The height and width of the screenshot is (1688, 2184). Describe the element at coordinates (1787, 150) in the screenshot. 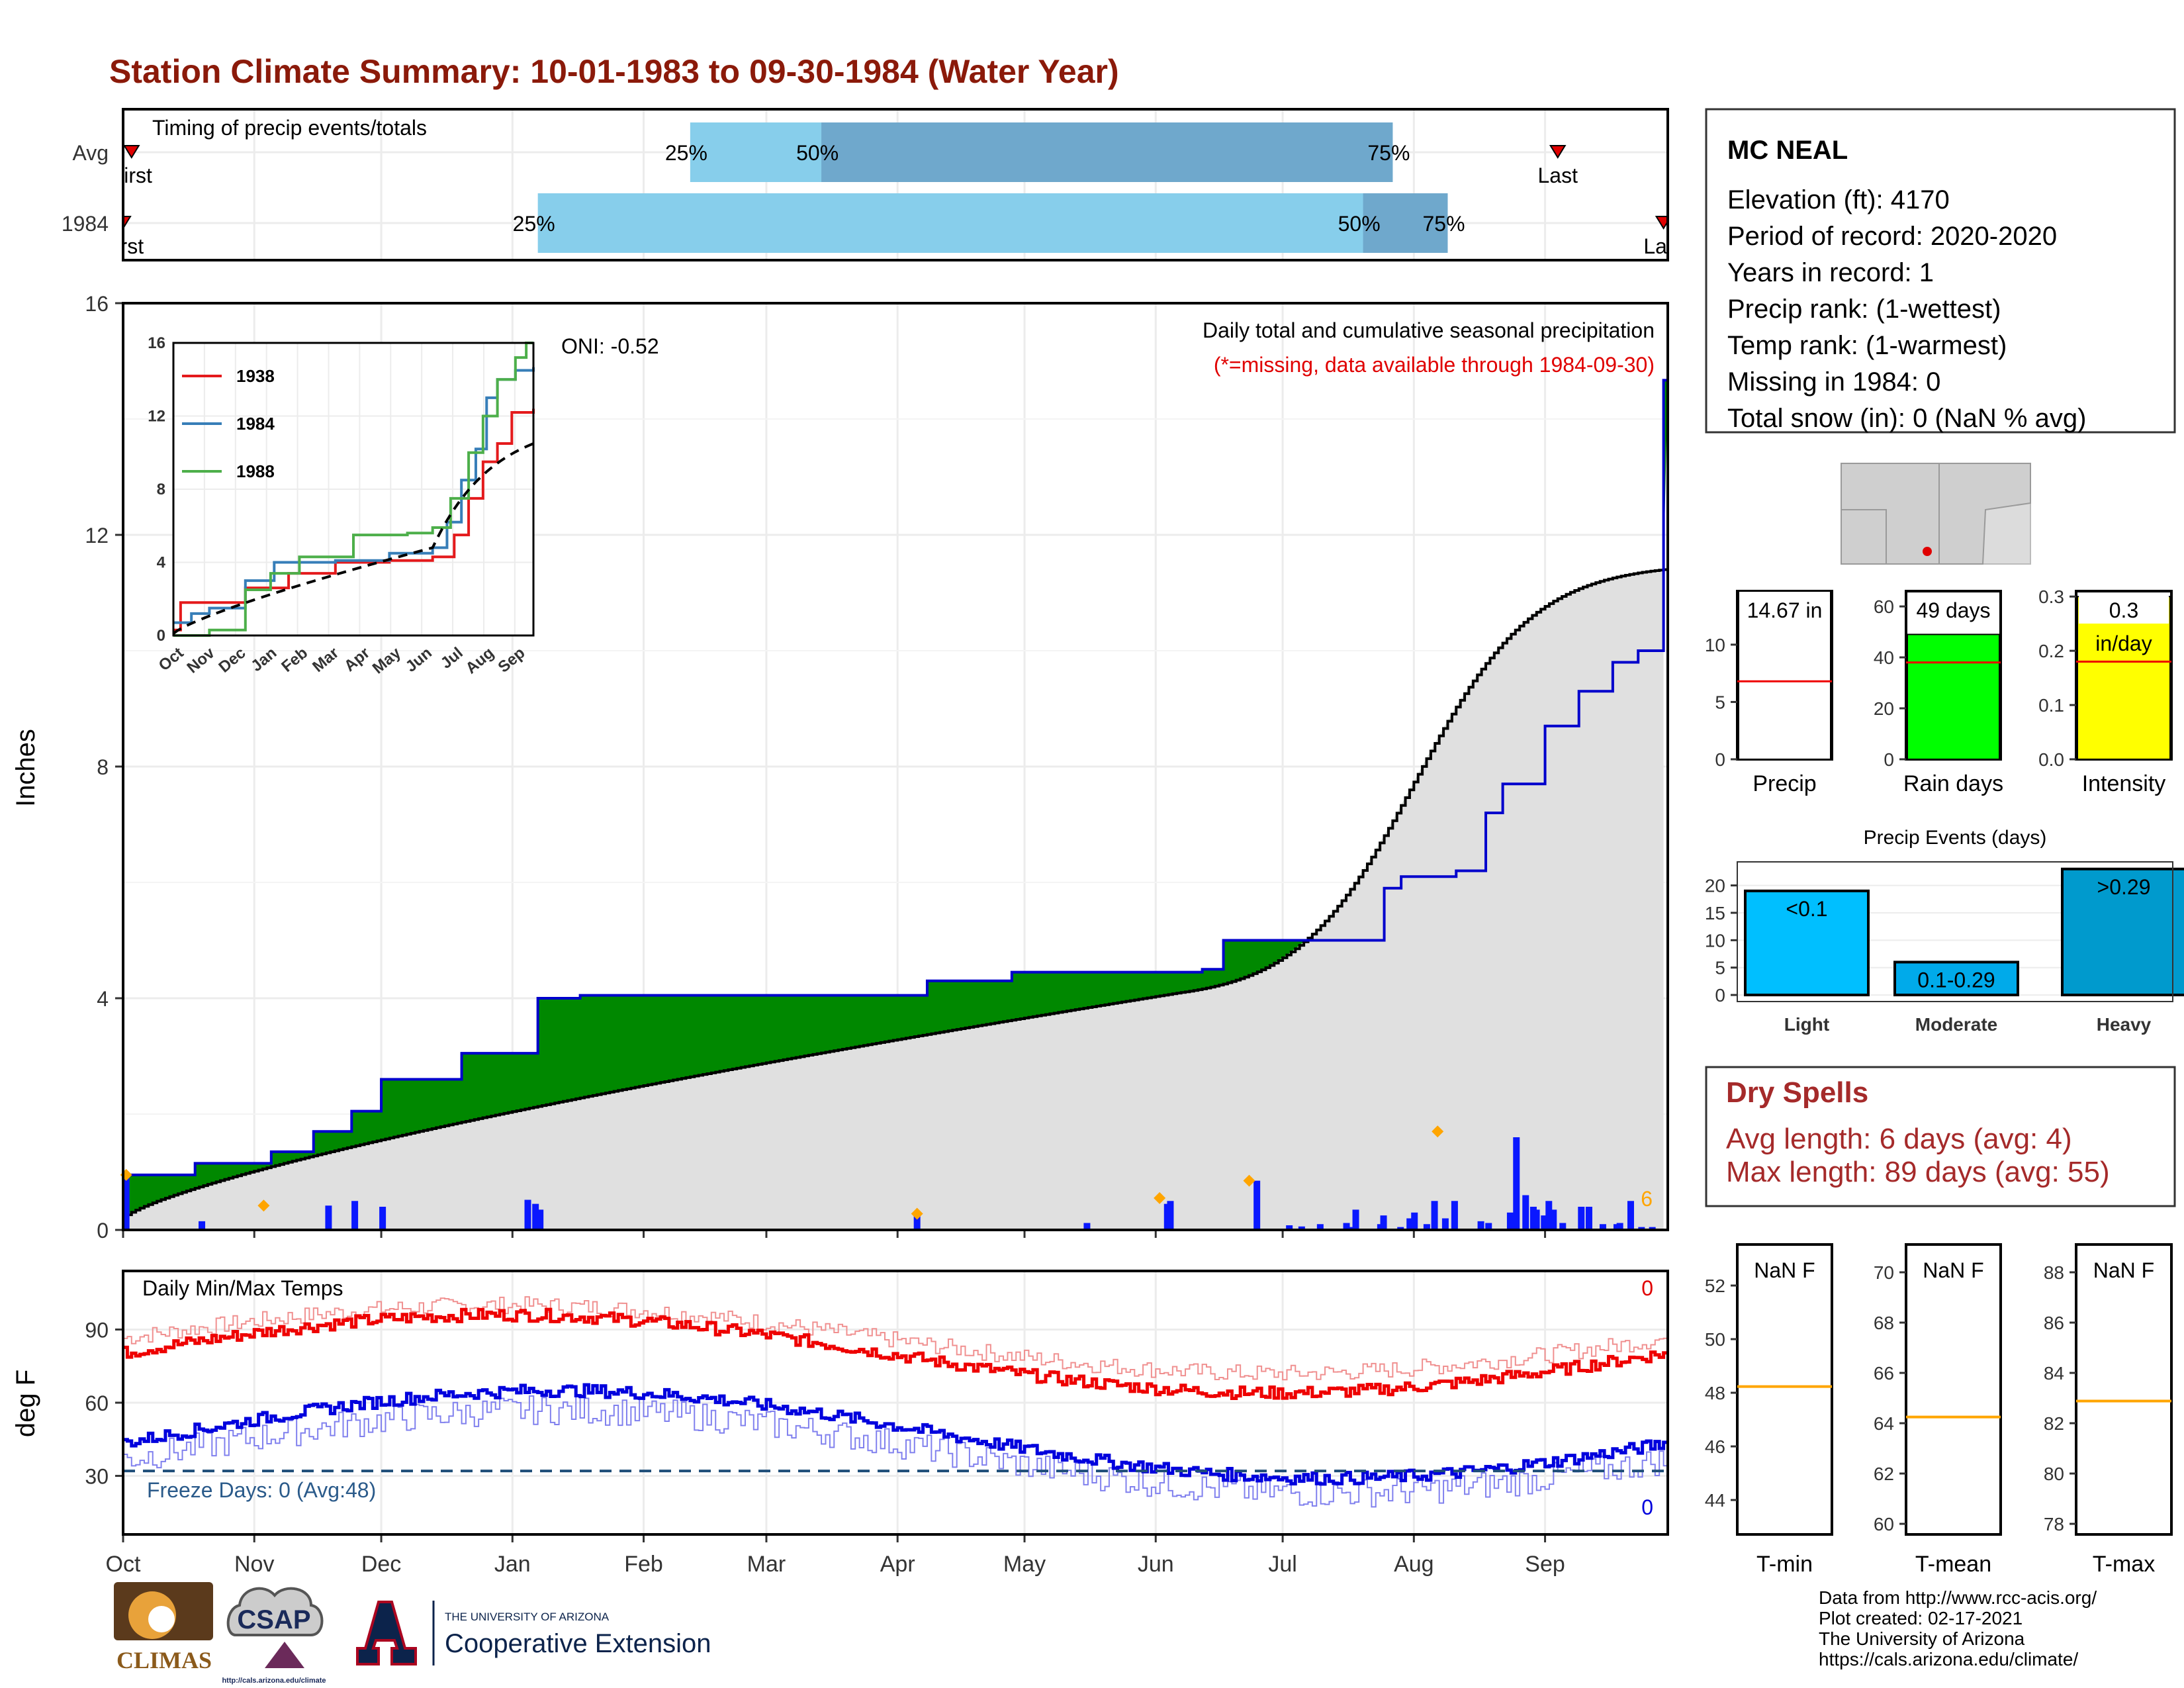

I see `station-name: MC NEAL` at that location.